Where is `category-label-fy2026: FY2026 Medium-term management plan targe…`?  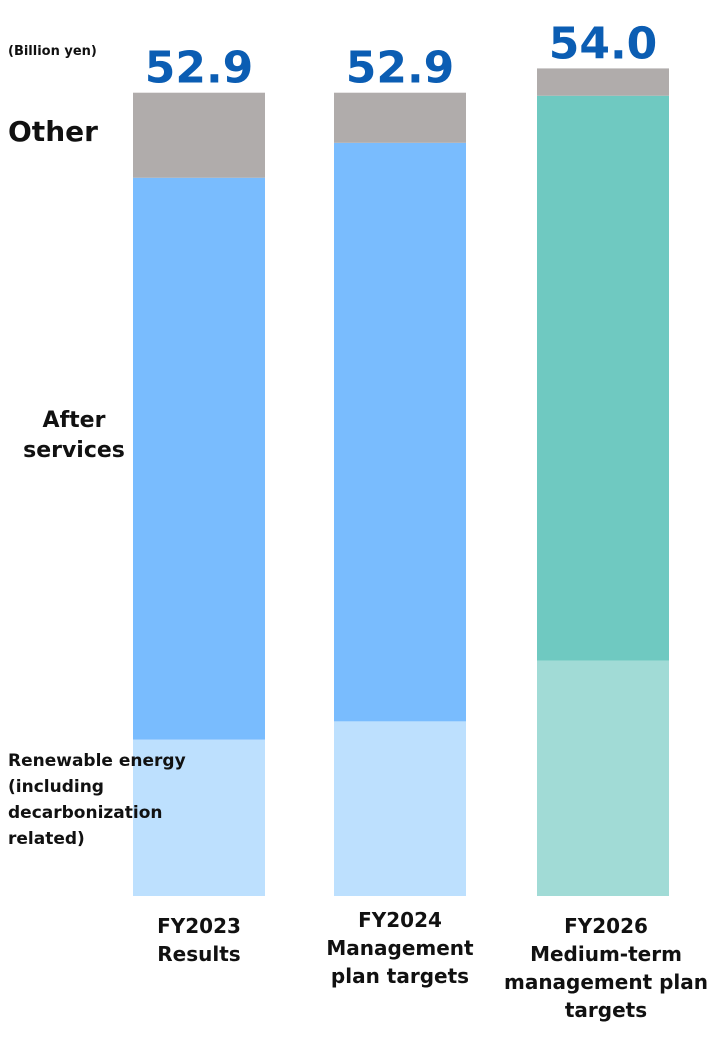 category-label-fy2026: FY2026 Medium-term management plan targe… is located at coordinates (606, 968).